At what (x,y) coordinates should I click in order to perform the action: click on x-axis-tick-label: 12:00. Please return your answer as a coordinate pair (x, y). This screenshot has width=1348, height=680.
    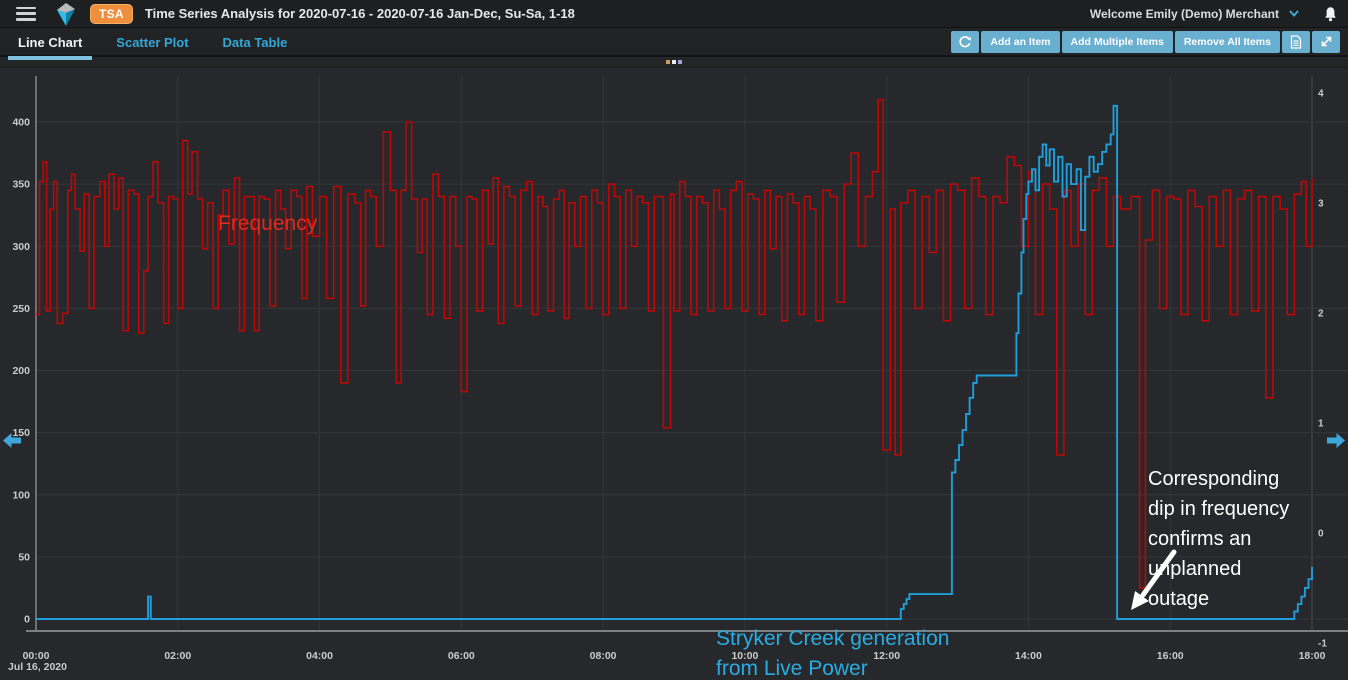
    Looking at the image, I should click on (886, 656).